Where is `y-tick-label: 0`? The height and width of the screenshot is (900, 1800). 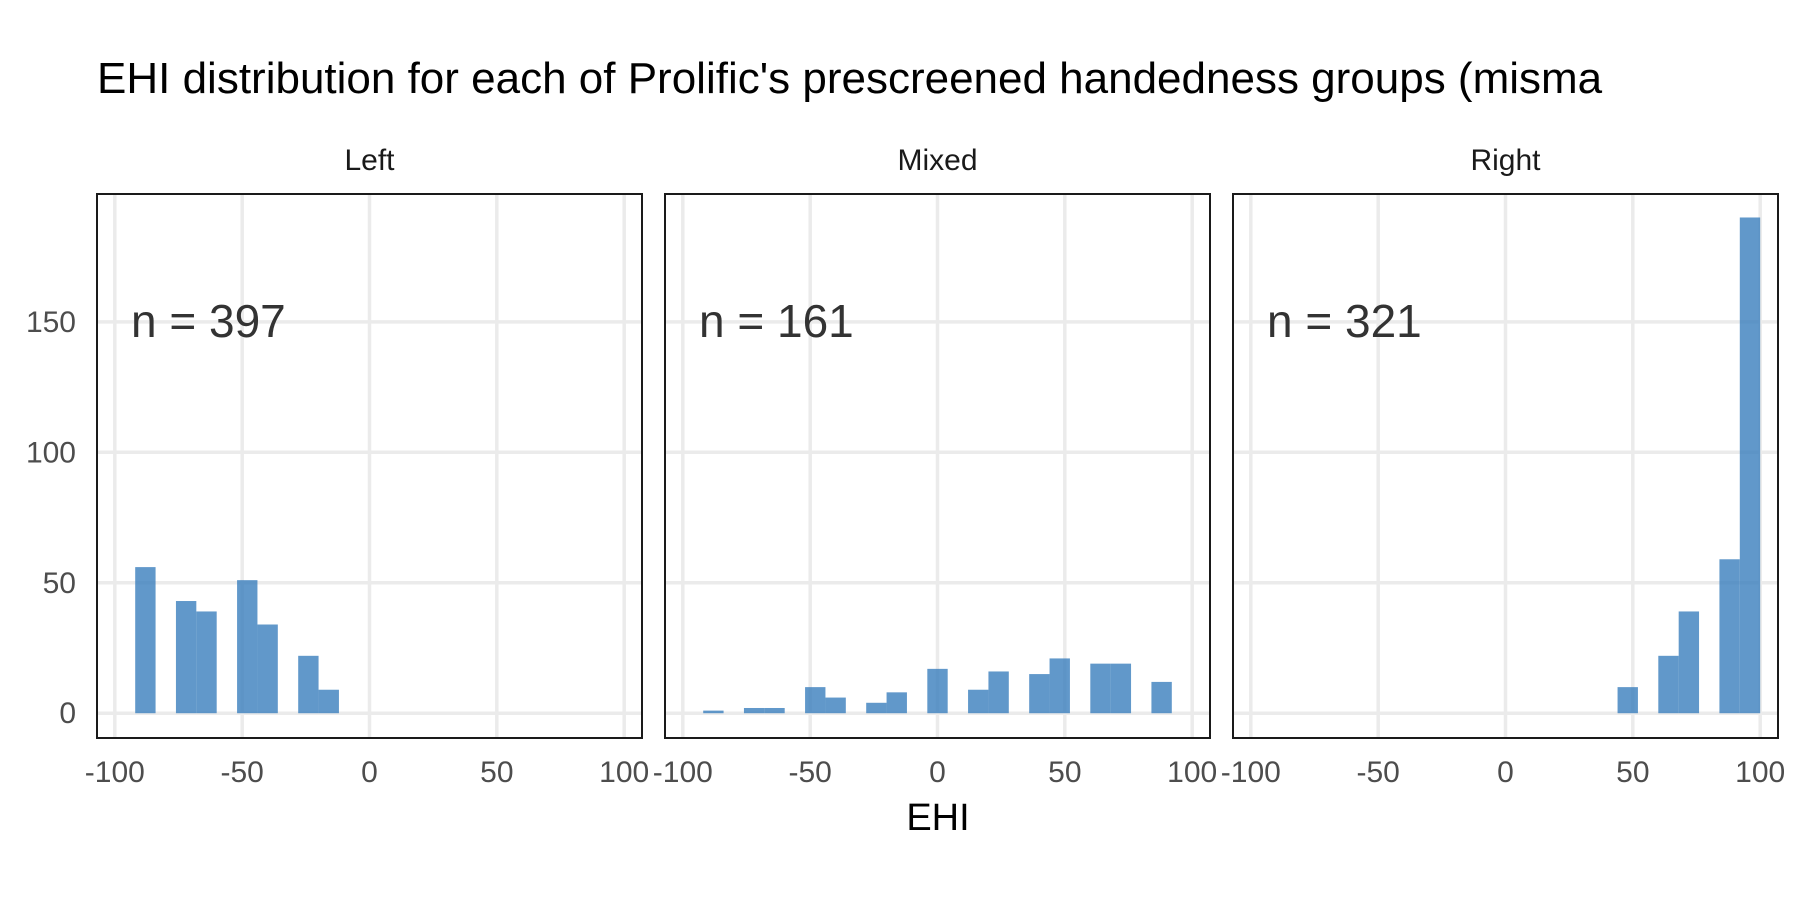
y-tick-label: 0 is located at coordinates (67, 713).